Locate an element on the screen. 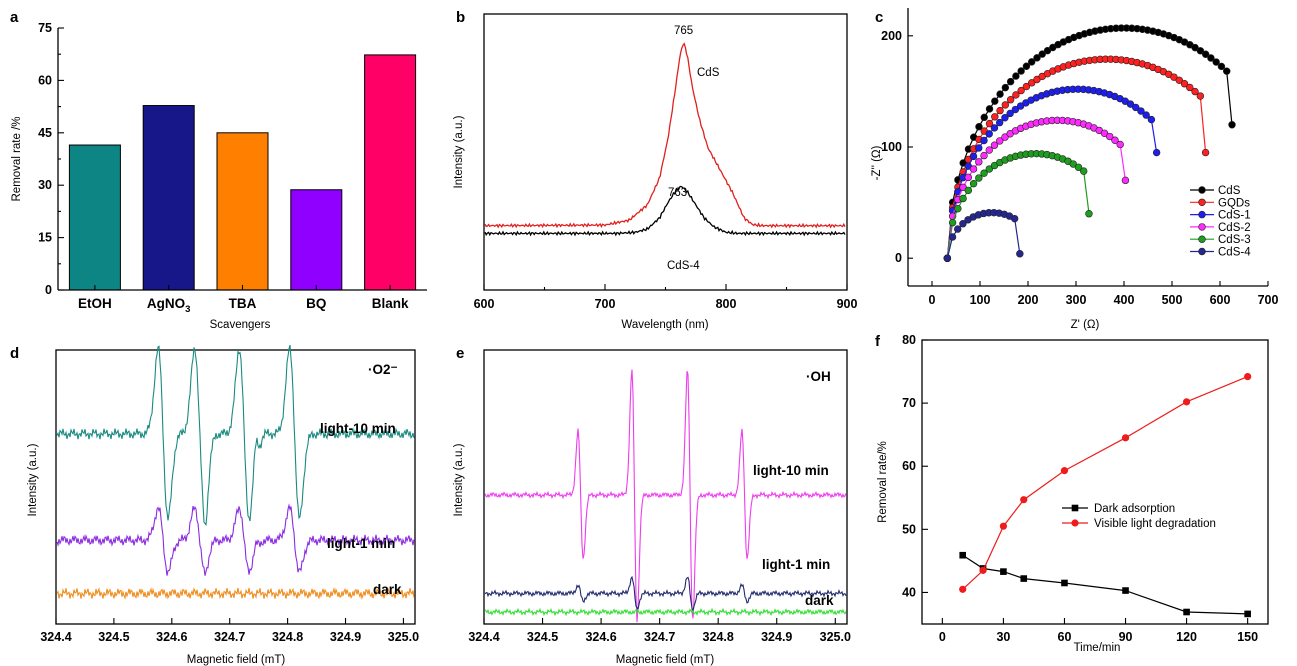 The image size is (1297, 666). panel-b-peak-label-cds: 765 is located at coordinates (683, 31).